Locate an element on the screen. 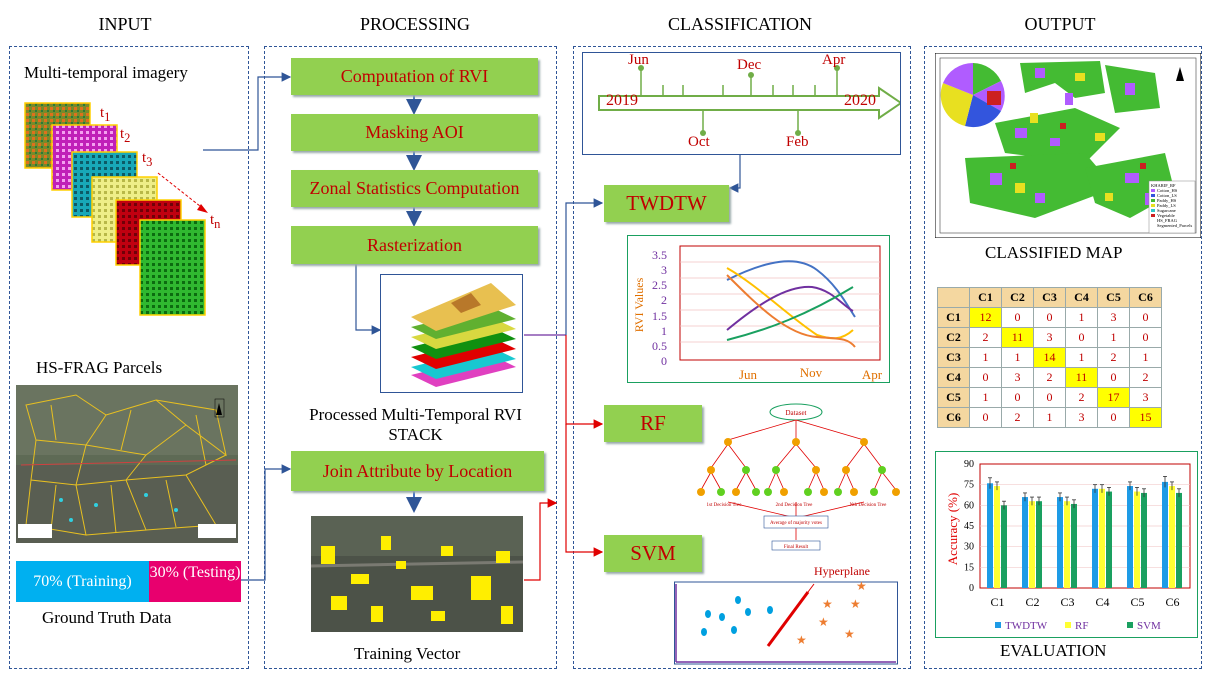  map-legend-segmented: Segmented_Parcels is located at coordinates (1174, 225).